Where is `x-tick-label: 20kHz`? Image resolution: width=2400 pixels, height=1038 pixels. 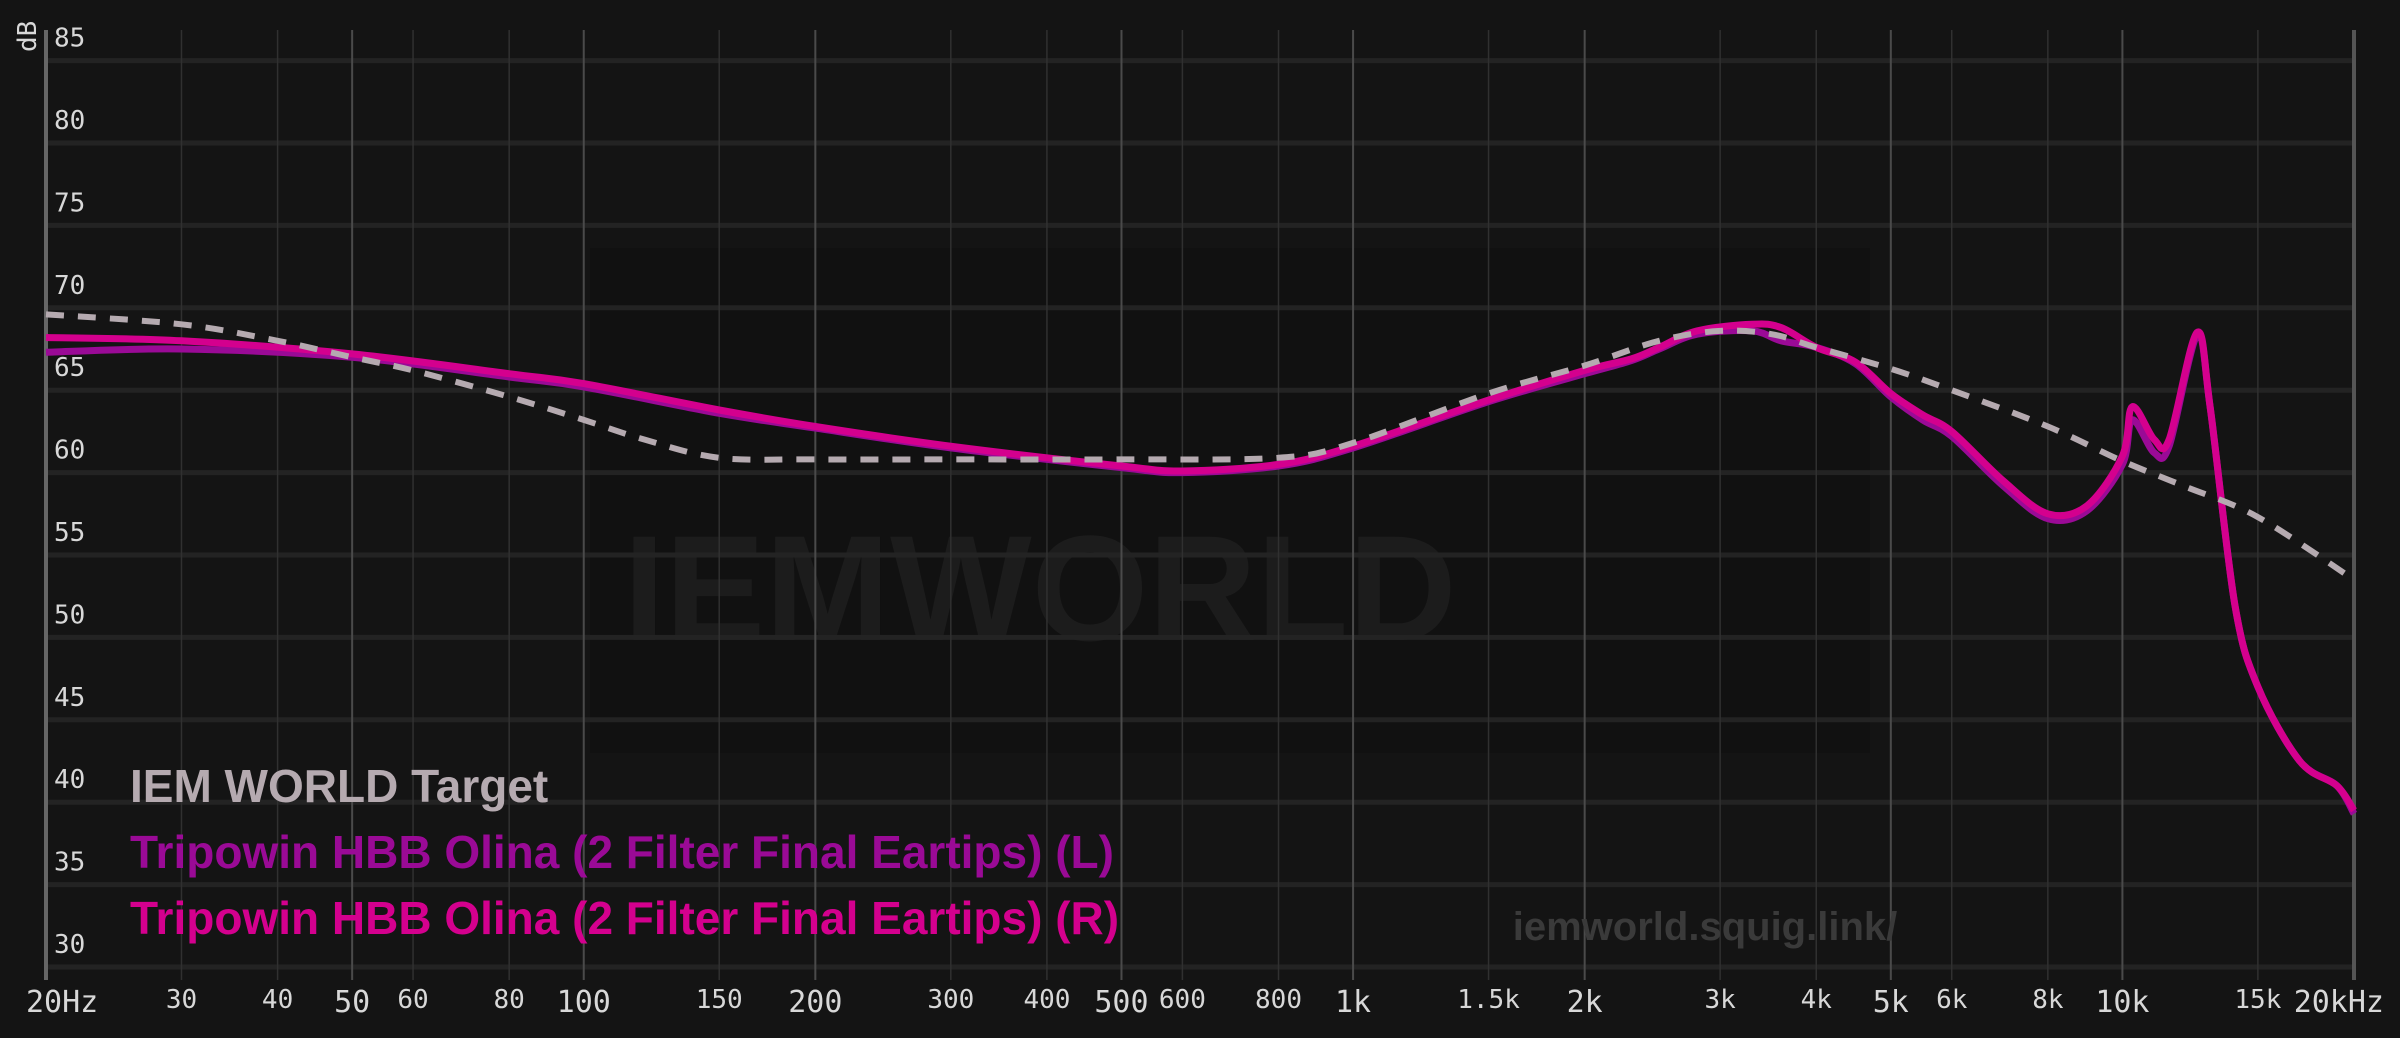
x-tick-label: 20kHz is located at coordinates (2339, 1002).